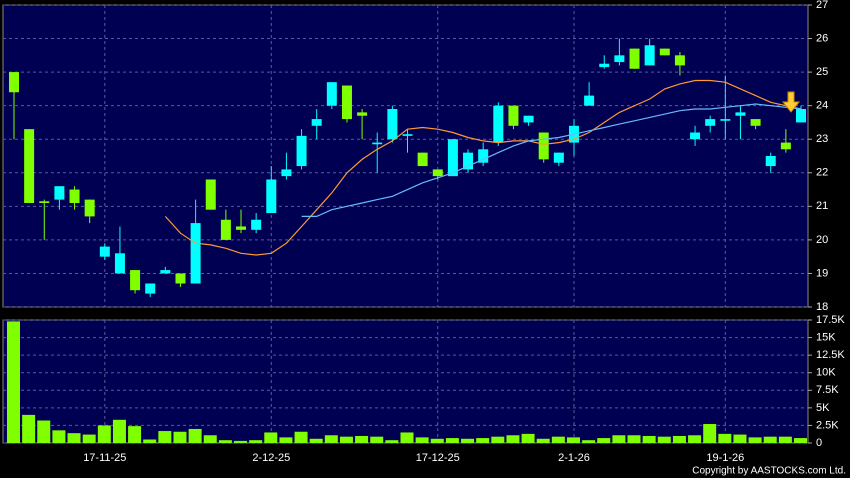 The width and height of the screenshot is (850, 478). Describe the element at coordinates (830, 355) in the screenshot. I see `y-tick-label: 12.5K` at that location.